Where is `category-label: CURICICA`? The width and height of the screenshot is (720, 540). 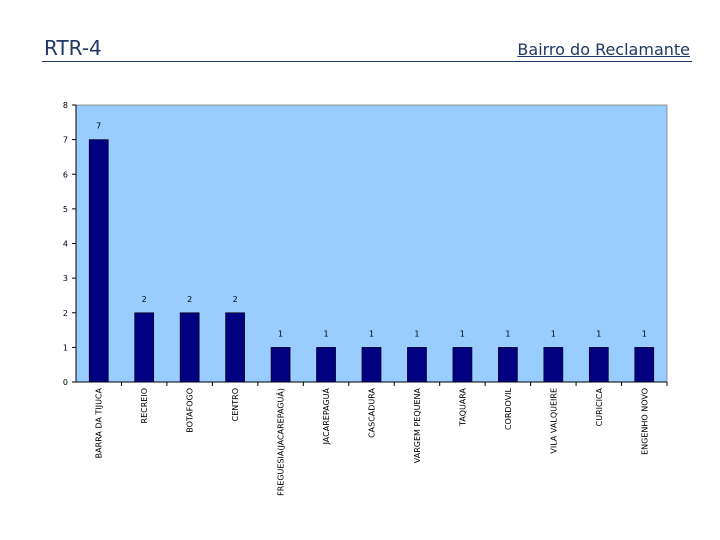
category-label: CURICICA is located at coordinates (599, 406).